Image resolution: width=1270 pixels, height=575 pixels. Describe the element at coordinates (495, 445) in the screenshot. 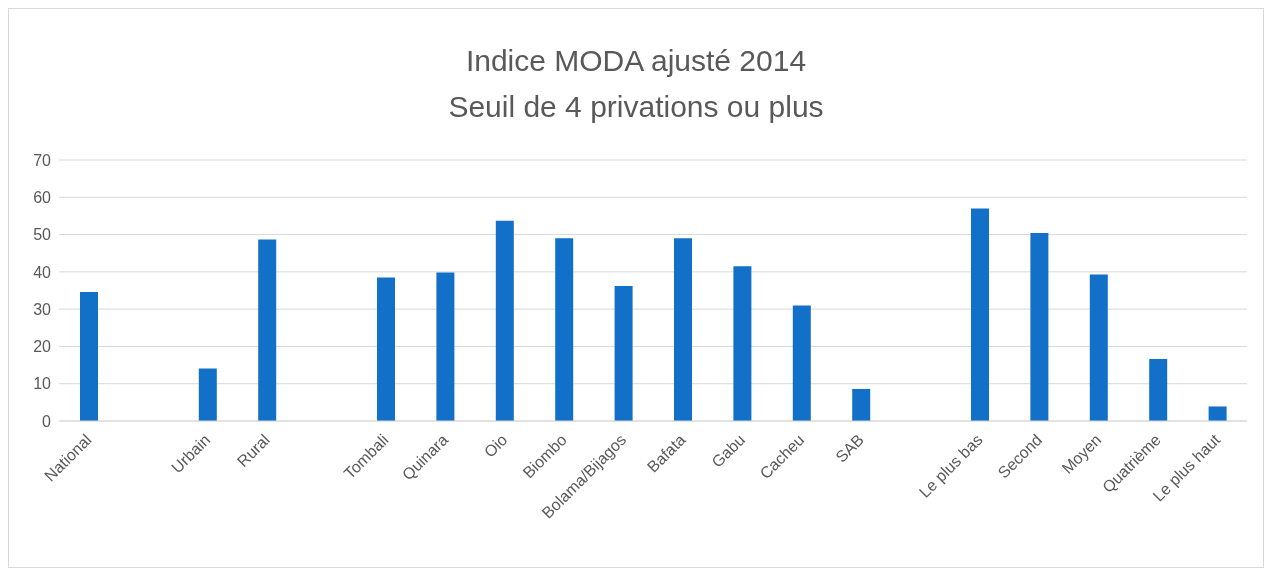

I see `x-tick-label: Oio` at that location.